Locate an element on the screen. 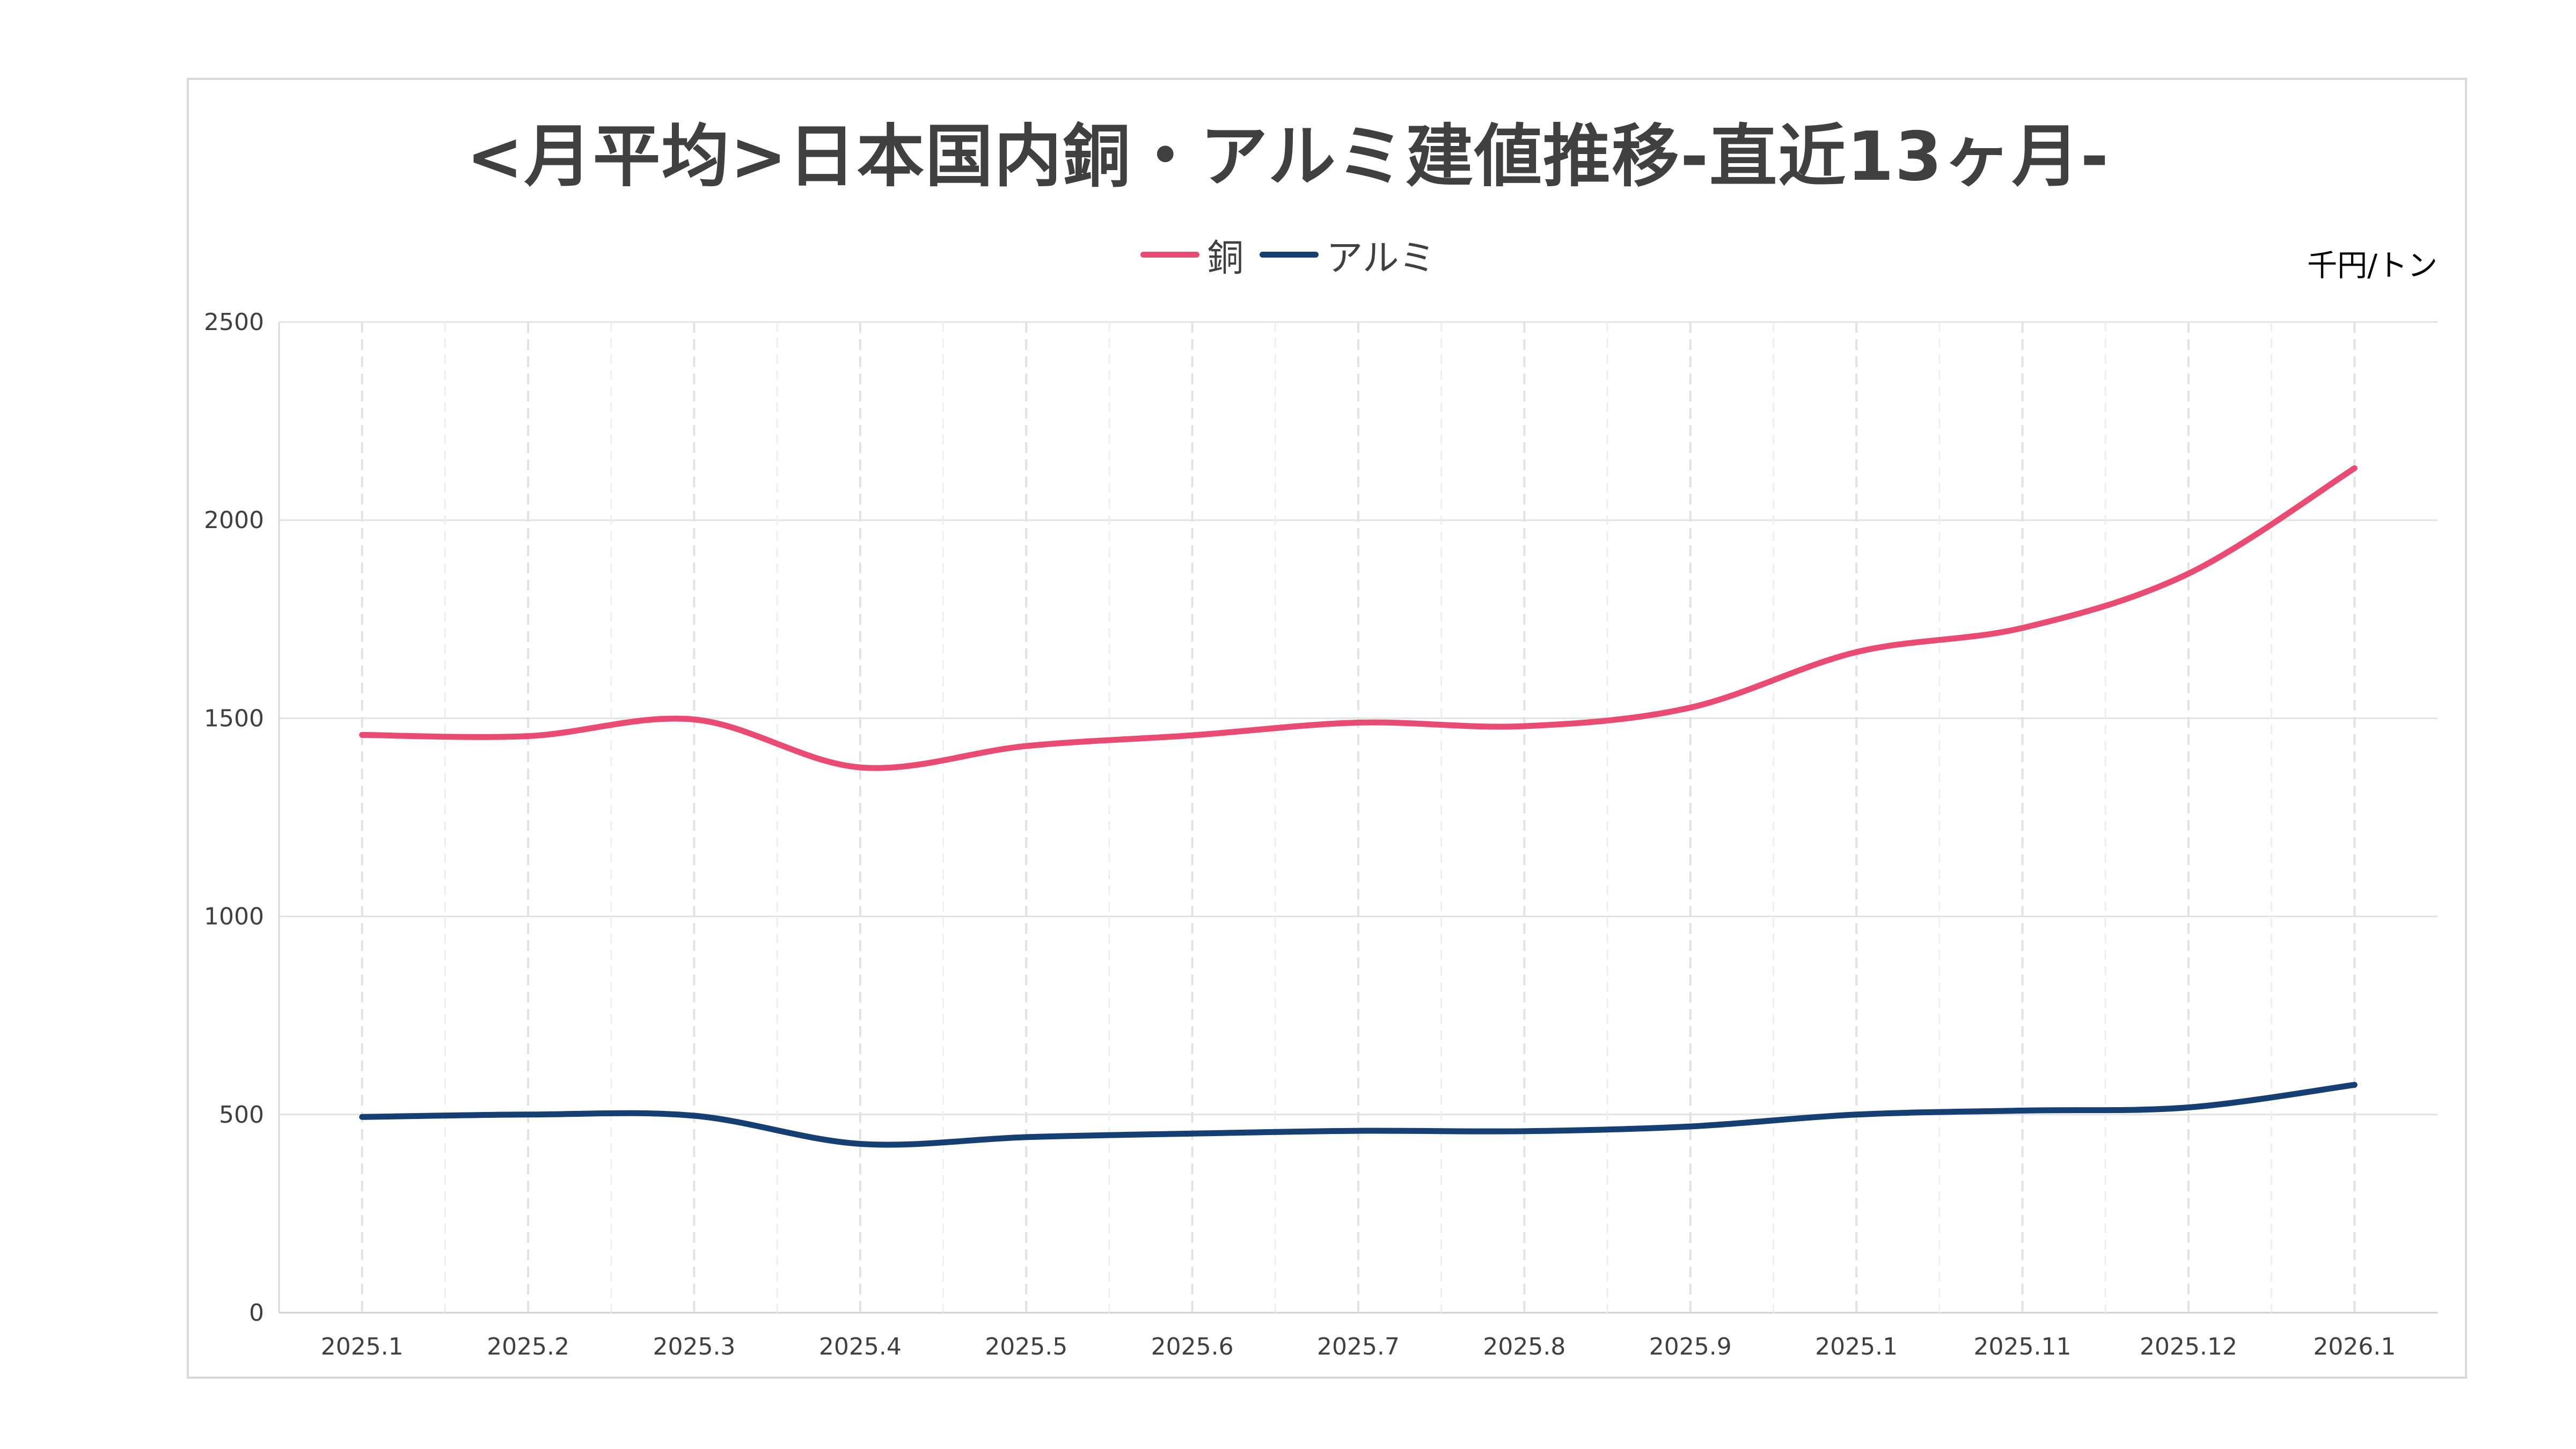 This screenshot has width=2576, height=1449. x-tick-label: 2025.7 is located at coordinates (1358, 1346).